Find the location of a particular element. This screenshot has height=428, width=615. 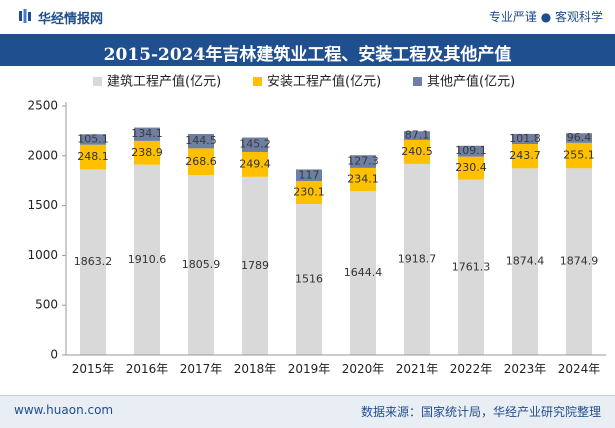

legend-item: 安装工程产值(亿元) is located at coordinates (317, 82).